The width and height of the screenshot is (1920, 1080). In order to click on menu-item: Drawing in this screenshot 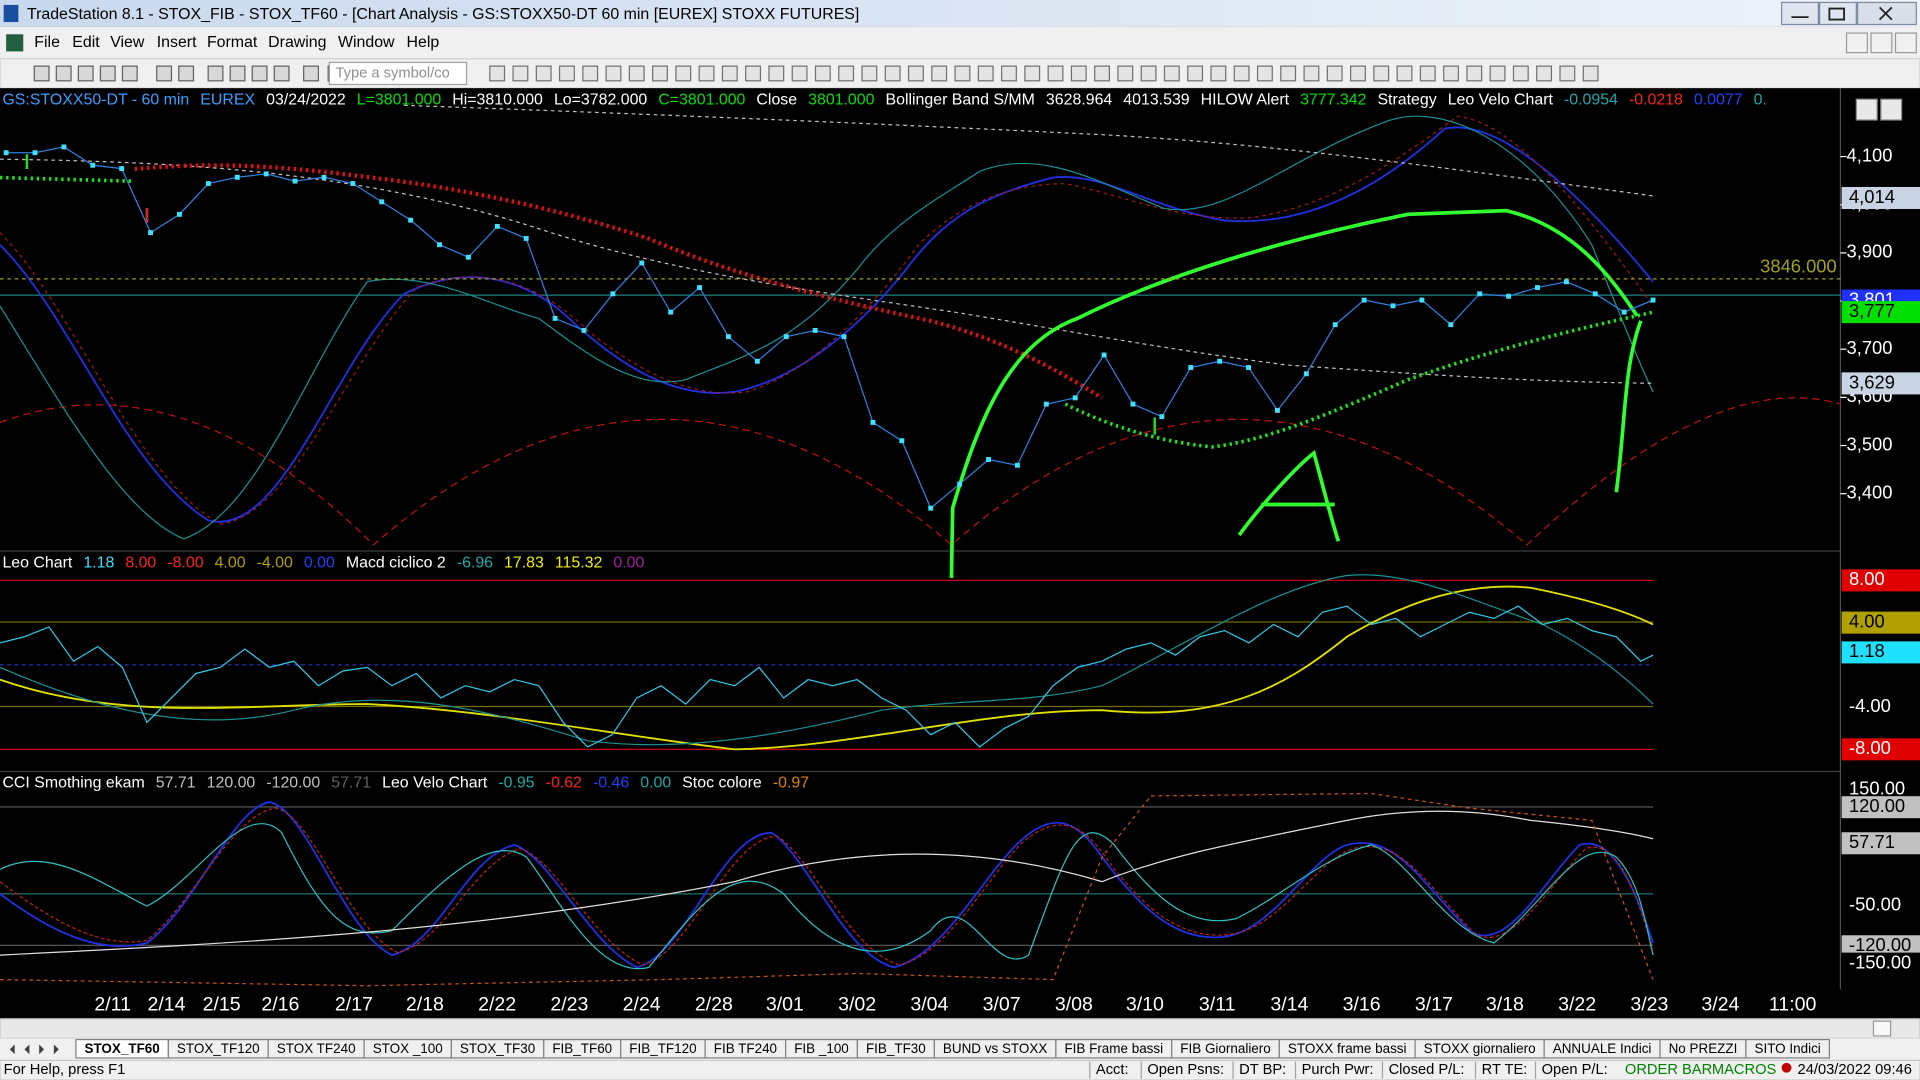, I will do `click(297, 42)`.